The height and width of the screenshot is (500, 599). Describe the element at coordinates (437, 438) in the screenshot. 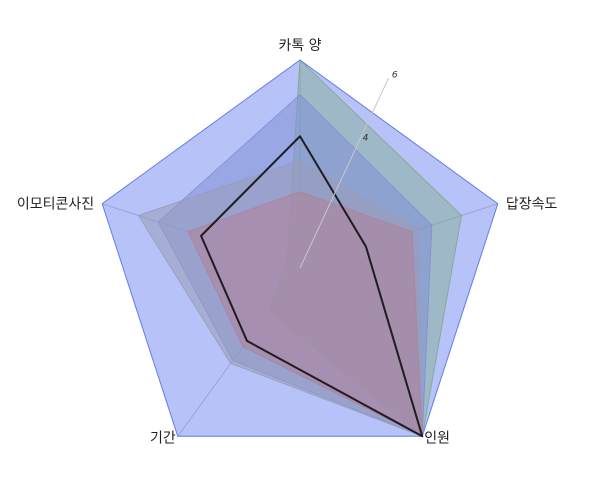

I see `axis-label-2: 인원` at that location.